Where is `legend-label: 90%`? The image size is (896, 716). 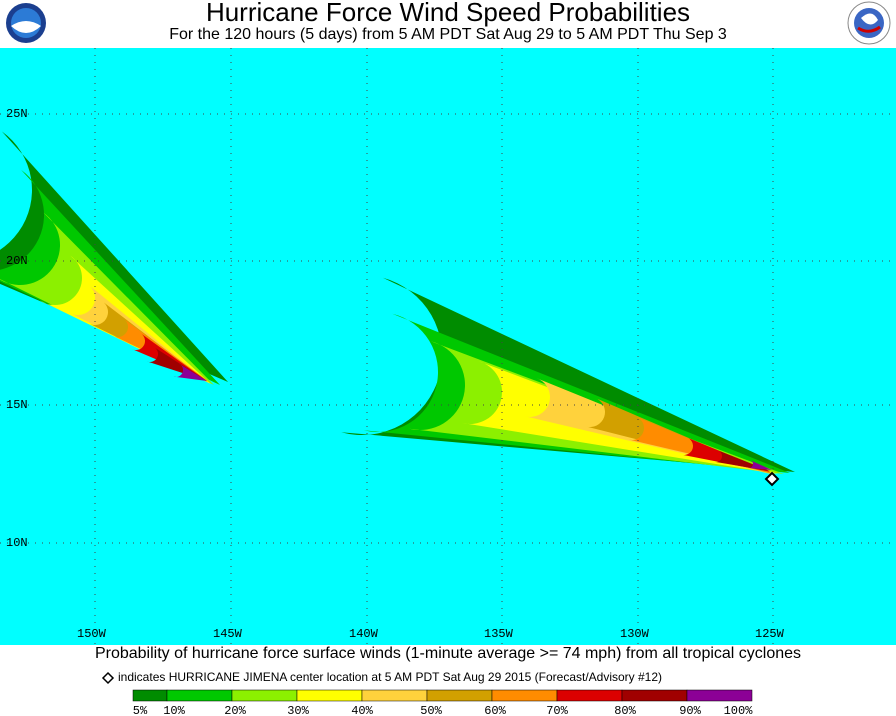
legend-label: 90% is located at coordinates (690, 710).